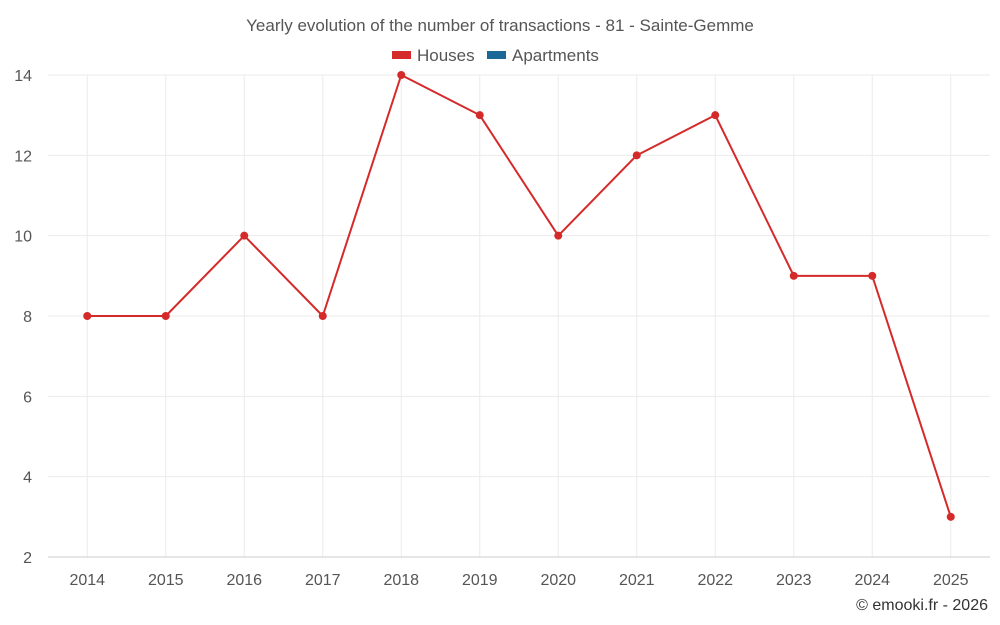  What do you see at coordinates (950, 516) in the screenshot?
I see `data-point-houses-2025` at bounding box center [950, 516].